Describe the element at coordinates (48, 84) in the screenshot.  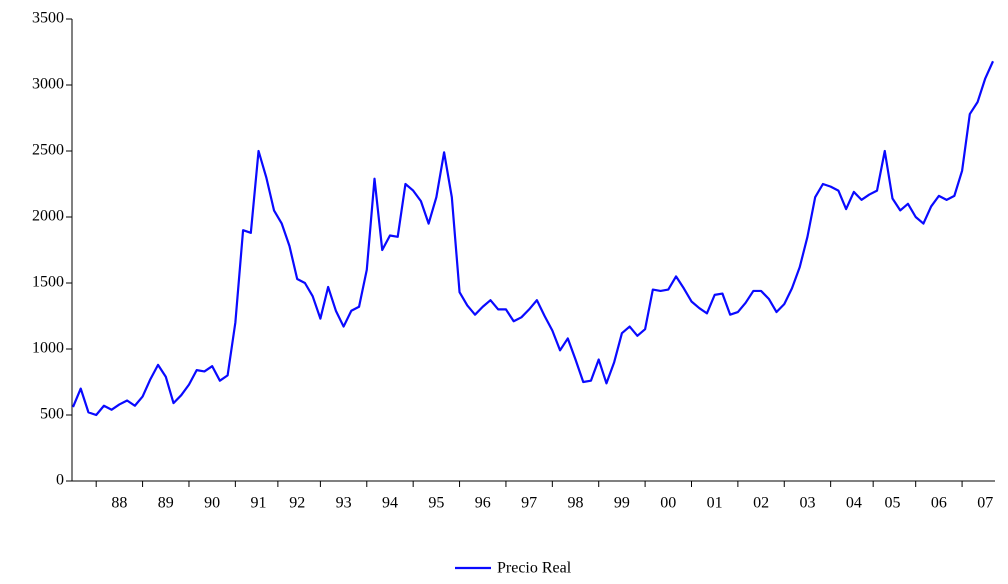
I see `y-tick-label: 3000` at that location.